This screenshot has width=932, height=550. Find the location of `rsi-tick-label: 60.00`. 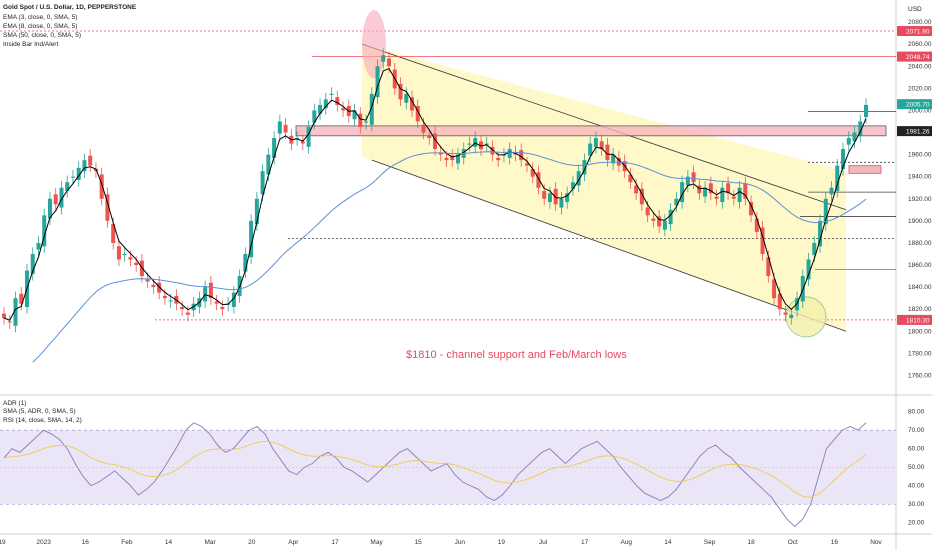

rsi-tick-label: 60.00 is located at coordinates (916, 449).